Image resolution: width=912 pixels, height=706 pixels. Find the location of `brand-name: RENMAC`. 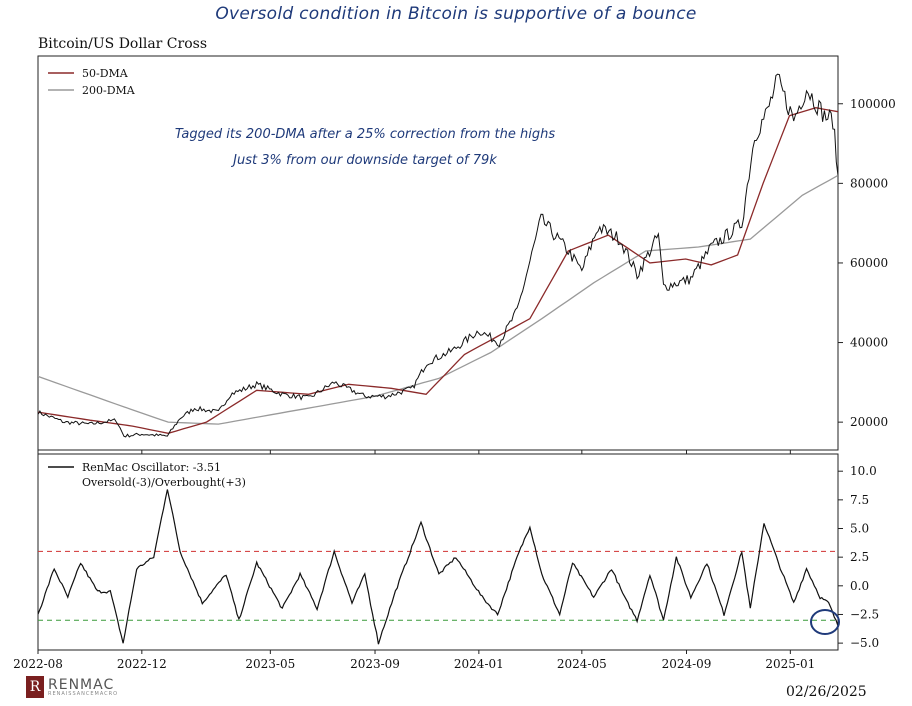

brand-name: RENMAC is located at coordinates (81, 684).